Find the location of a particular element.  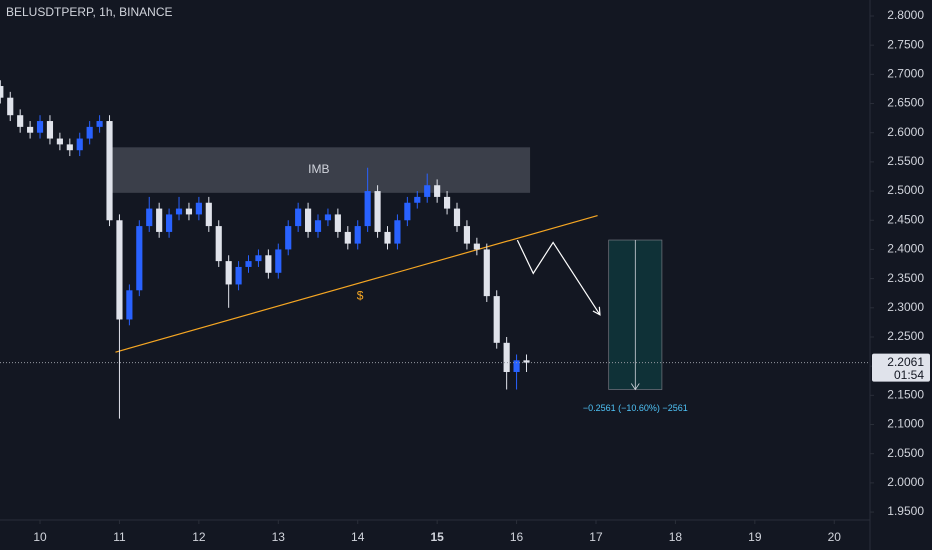

projection-arrow-head is located at coordinates (596, 311).